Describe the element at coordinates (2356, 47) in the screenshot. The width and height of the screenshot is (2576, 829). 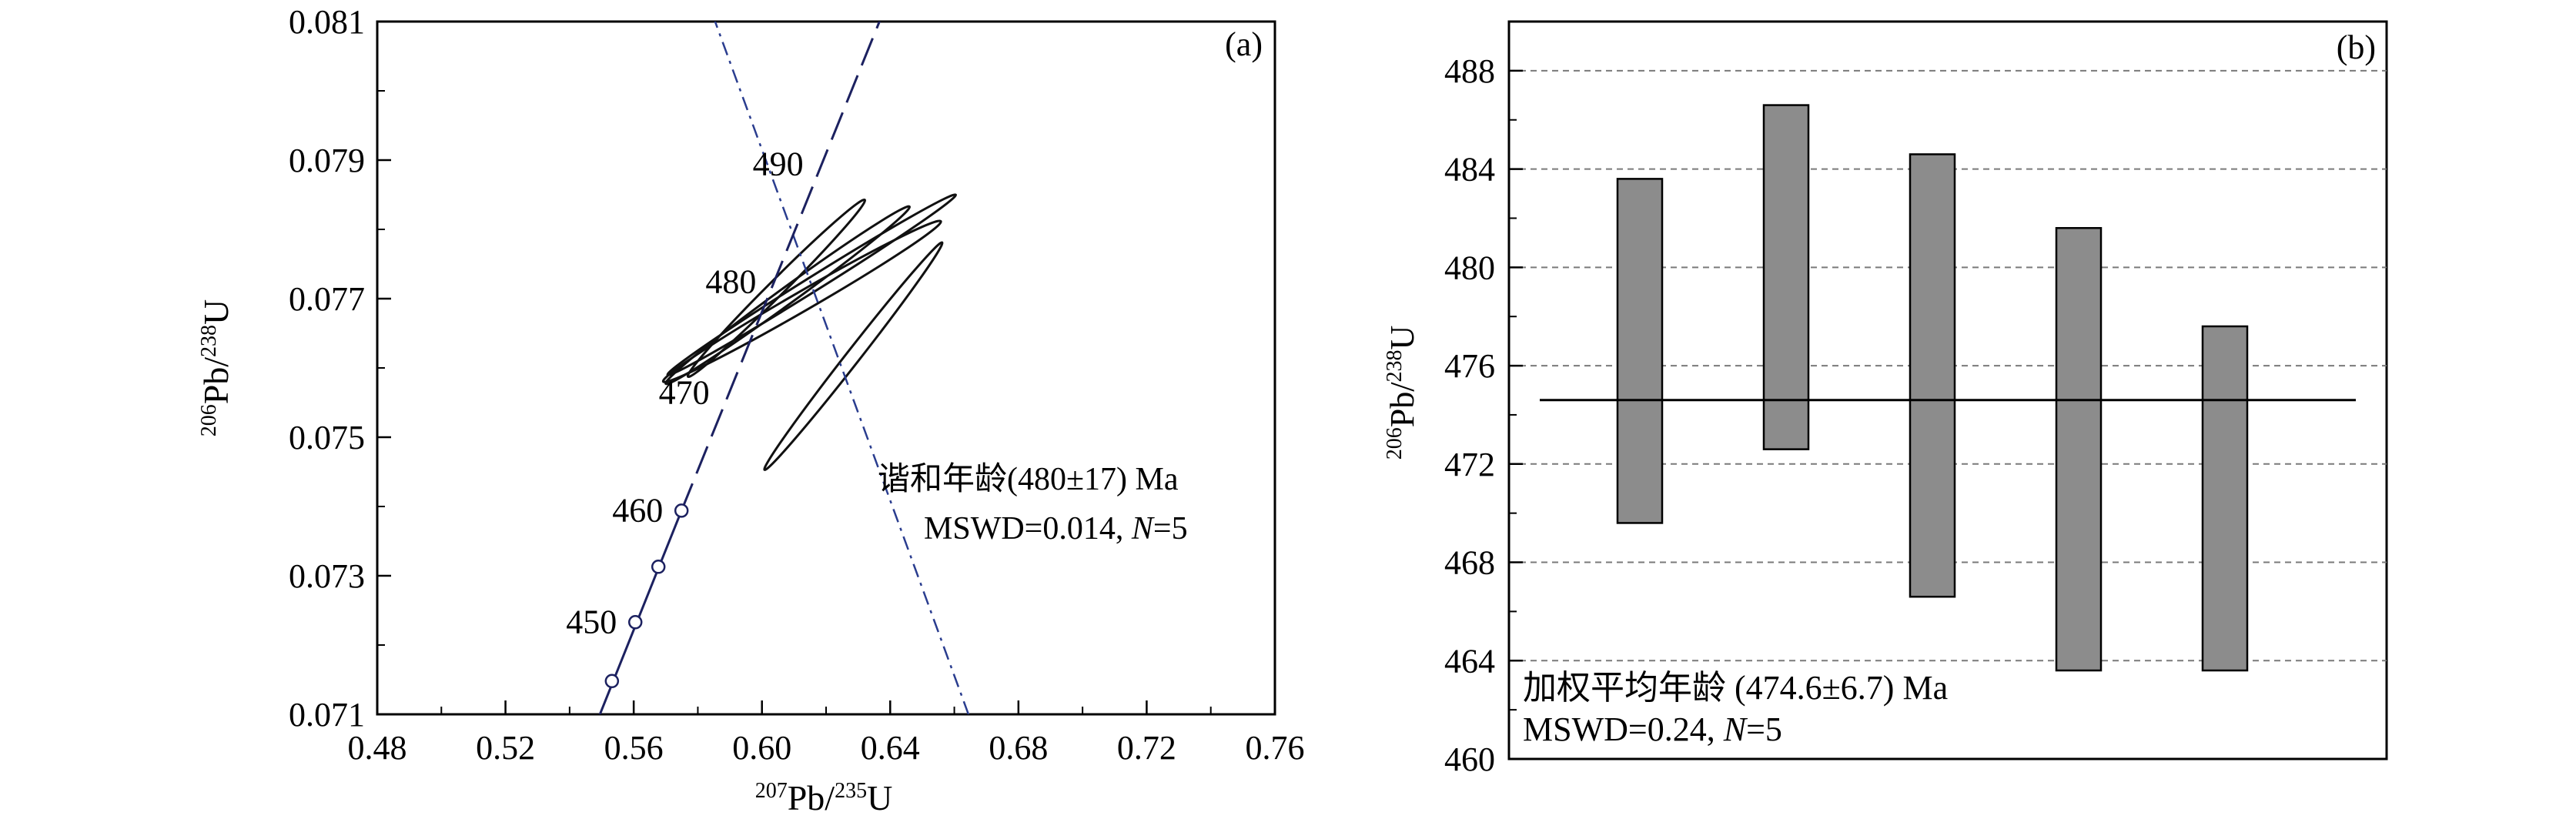
I see `panel-b-label: (b)` at that location.